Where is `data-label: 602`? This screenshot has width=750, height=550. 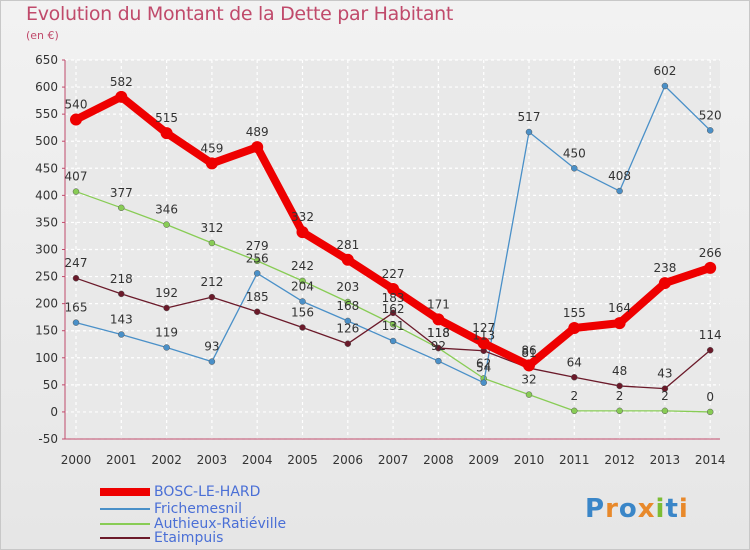
data-label: 602 is located at coordinates (664, 71).